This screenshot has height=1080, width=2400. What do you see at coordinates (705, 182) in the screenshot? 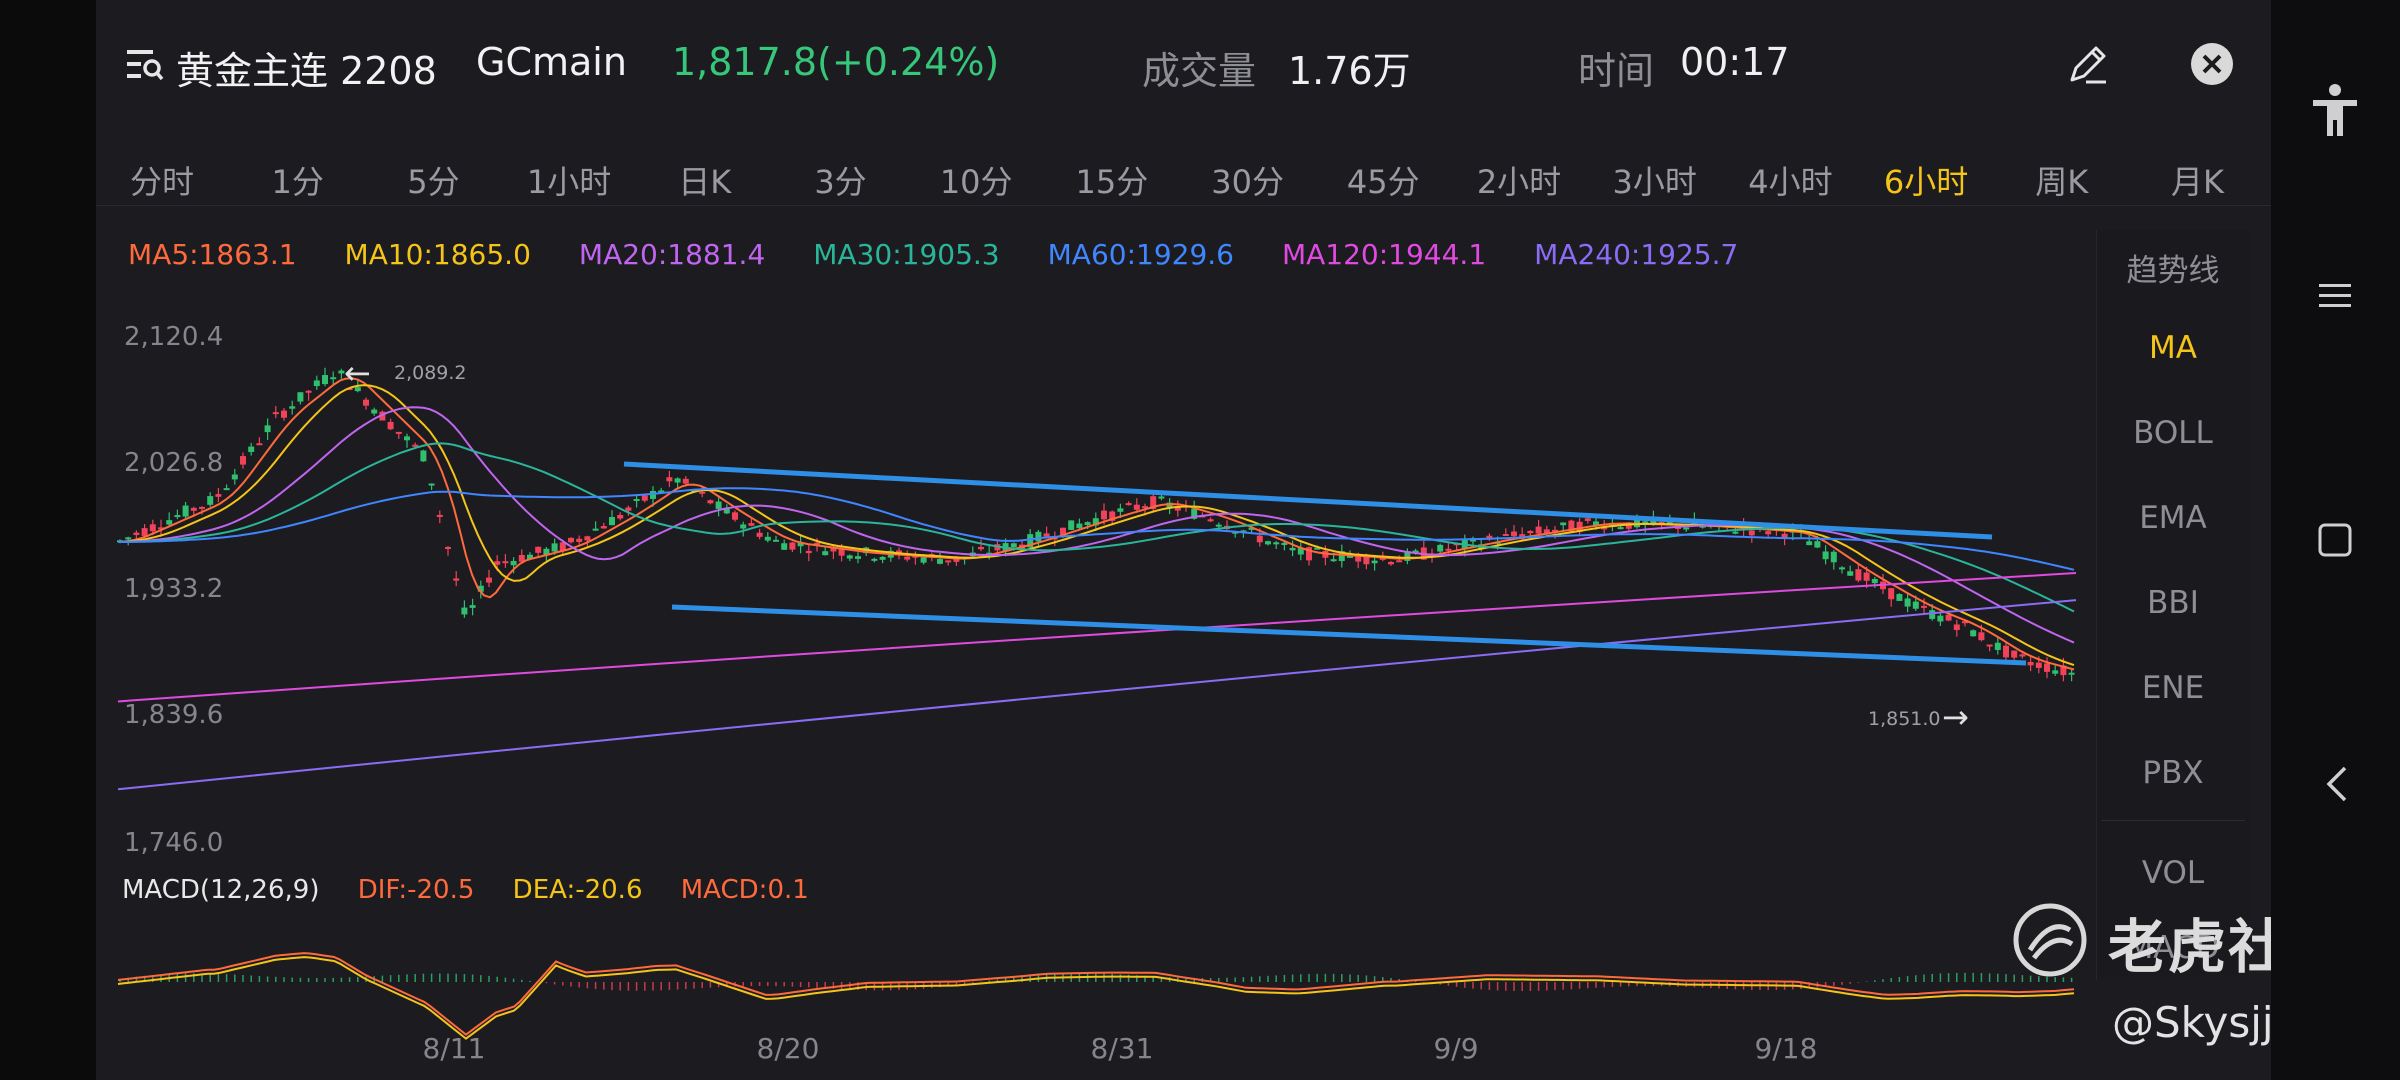
I see `tab-period: 日K` at bounding box center [705, 182].